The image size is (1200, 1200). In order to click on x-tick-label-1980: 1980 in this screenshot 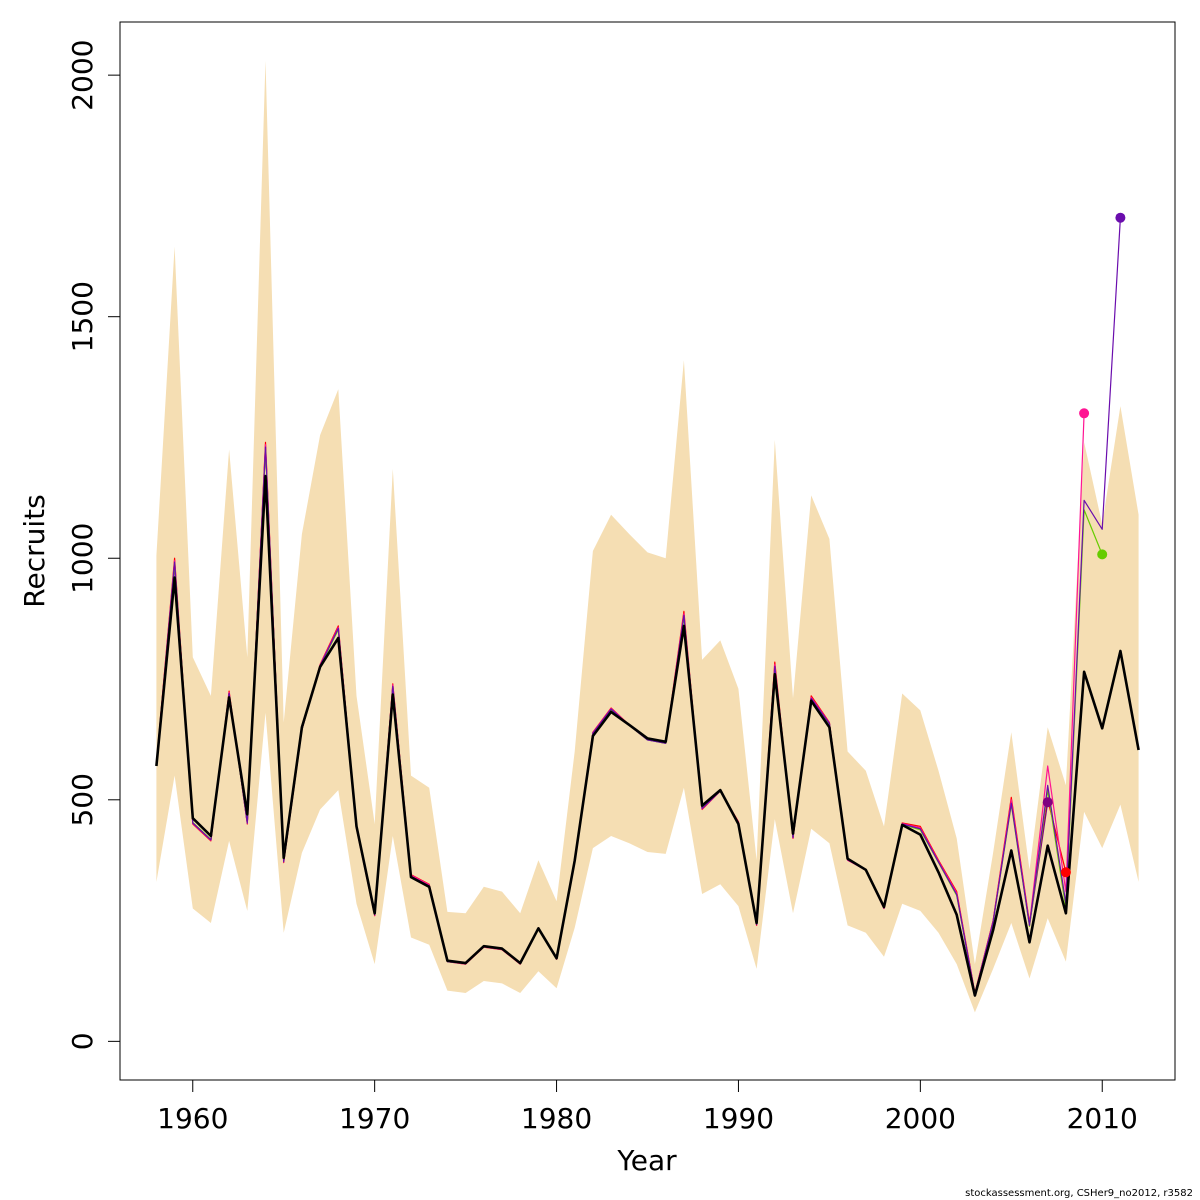, I will do `click(556, 1118)`.